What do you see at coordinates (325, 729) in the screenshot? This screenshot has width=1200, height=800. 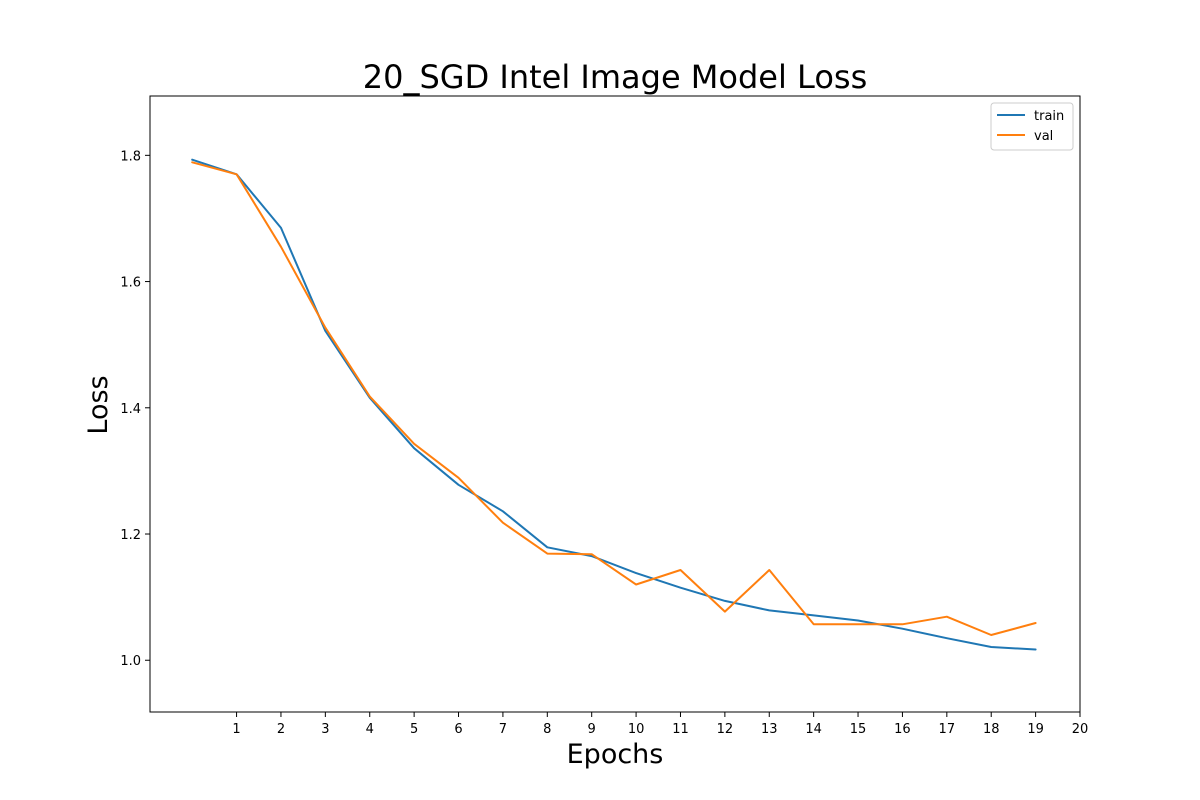 I see `x-tick-label: 3` at bounding box center [325, 729].